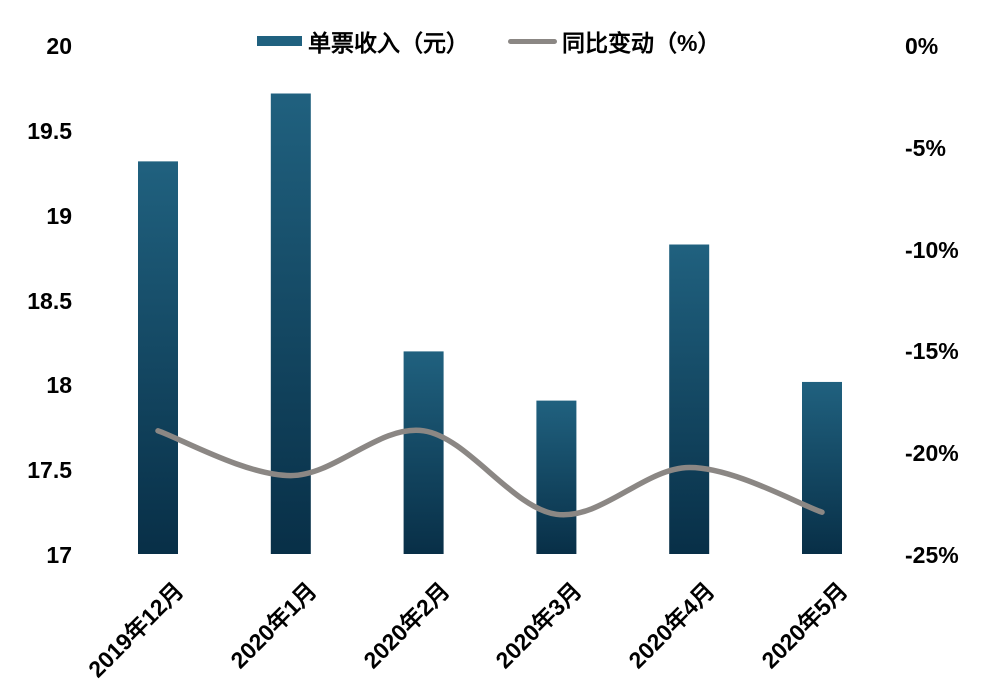 The width and height of the screenshot is (998, 694). What do you see at coordinates (59, 385) in the screenshot?
I see `left-axis-tick: 18` at bounding box center [59, 385].